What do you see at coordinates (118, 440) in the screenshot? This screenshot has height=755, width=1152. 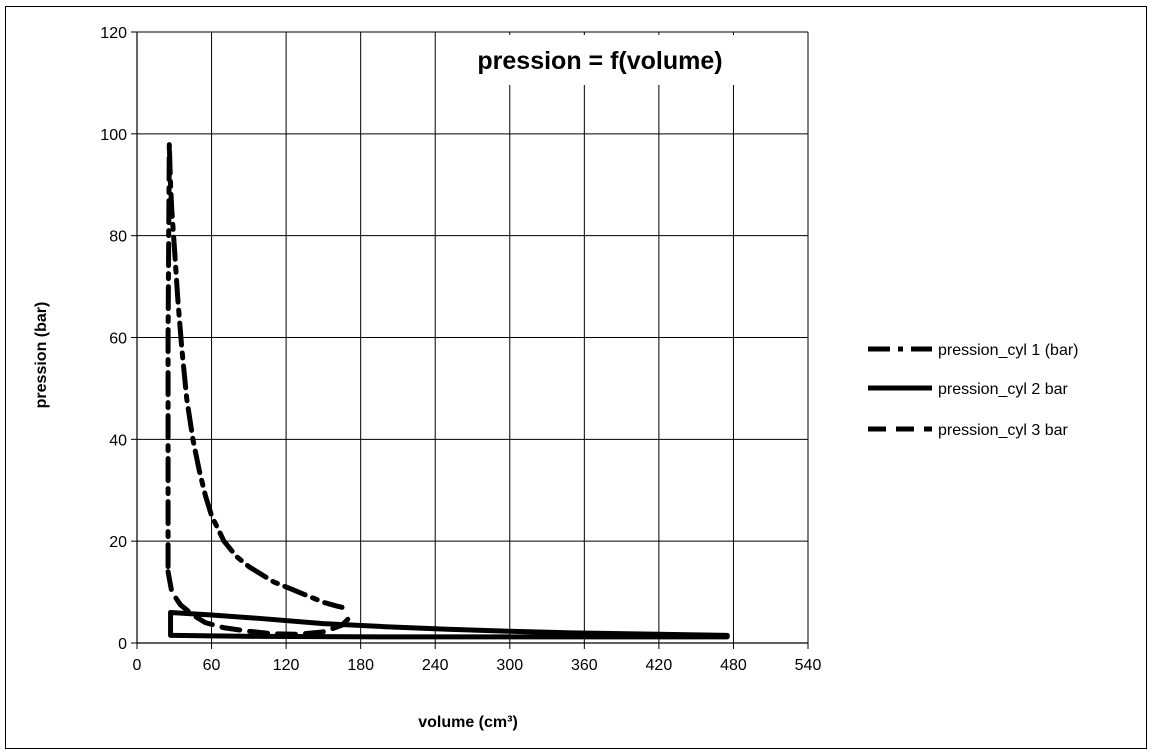 I see `y-tick-label: 40` at bounding box center [118, 440].